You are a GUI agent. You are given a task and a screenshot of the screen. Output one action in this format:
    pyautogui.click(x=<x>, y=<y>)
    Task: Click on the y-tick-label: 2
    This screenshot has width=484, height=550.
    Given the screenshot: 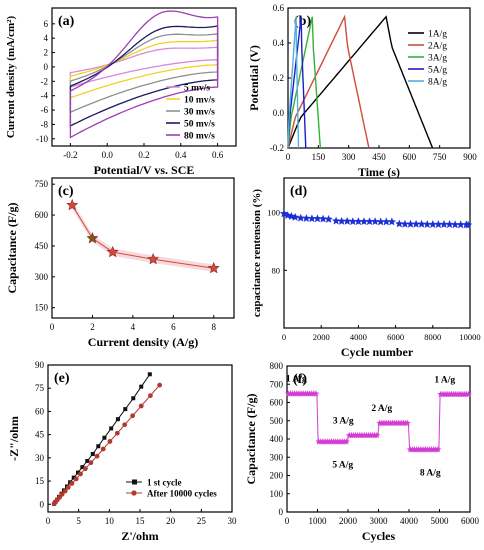 What is the action you would take?
    pyautogui.click(x=46, y=53)
    